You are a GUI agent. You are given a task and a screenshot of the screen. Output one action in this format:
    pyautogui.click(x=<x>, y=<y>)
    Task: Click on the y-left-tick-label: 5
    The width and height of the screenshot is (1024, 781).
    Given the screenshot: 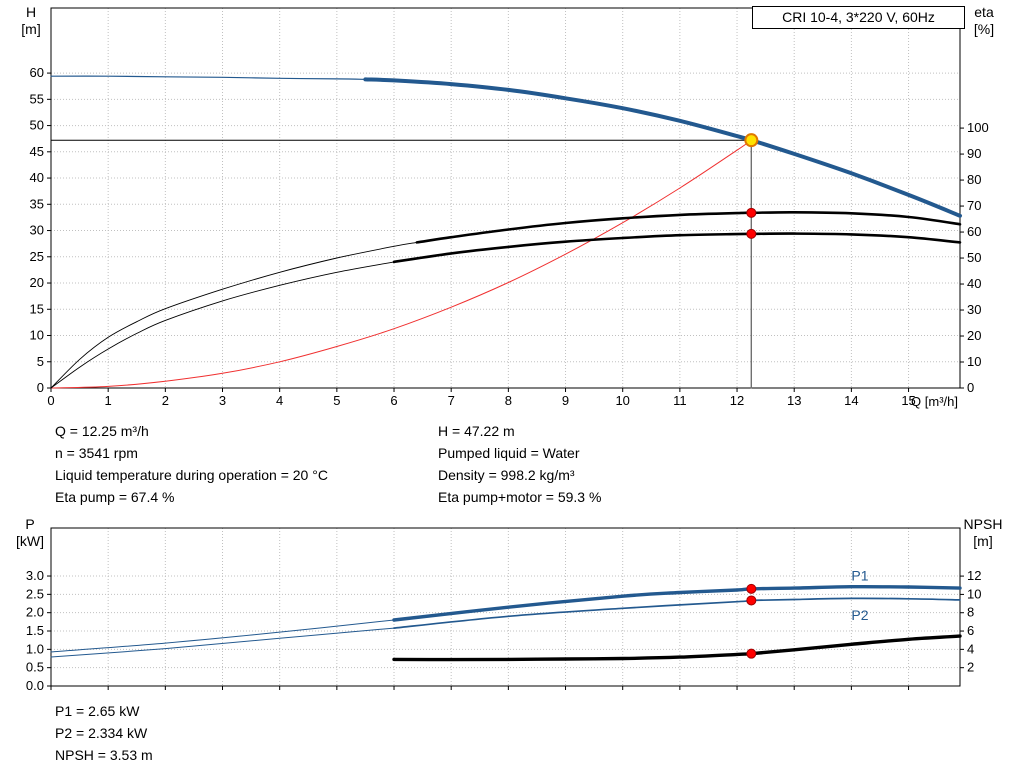 What is the action you would take?
    pyautogui.click(x=40, y=361)
    